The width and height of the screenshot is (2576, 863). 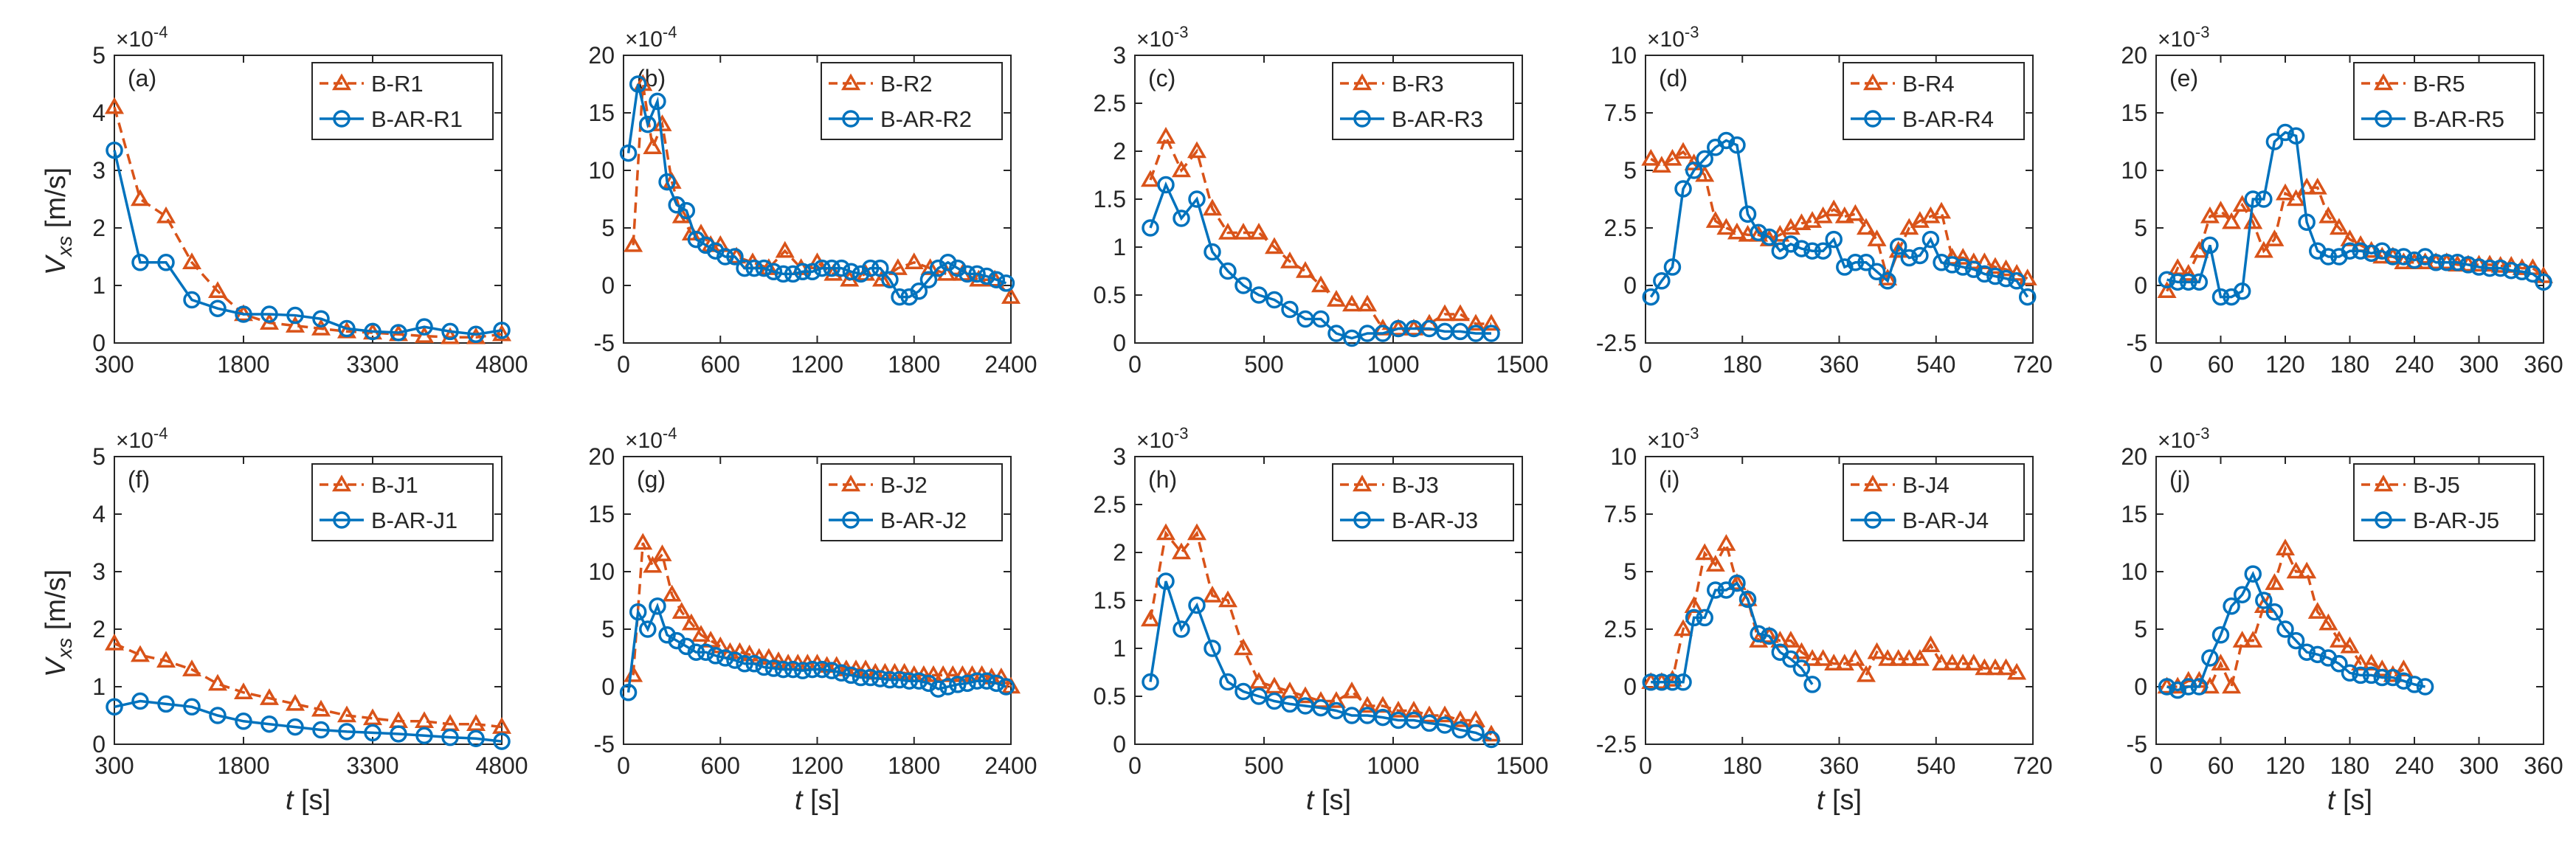 I want to click on y-tick-label: 3, so click(x=99, y=571).